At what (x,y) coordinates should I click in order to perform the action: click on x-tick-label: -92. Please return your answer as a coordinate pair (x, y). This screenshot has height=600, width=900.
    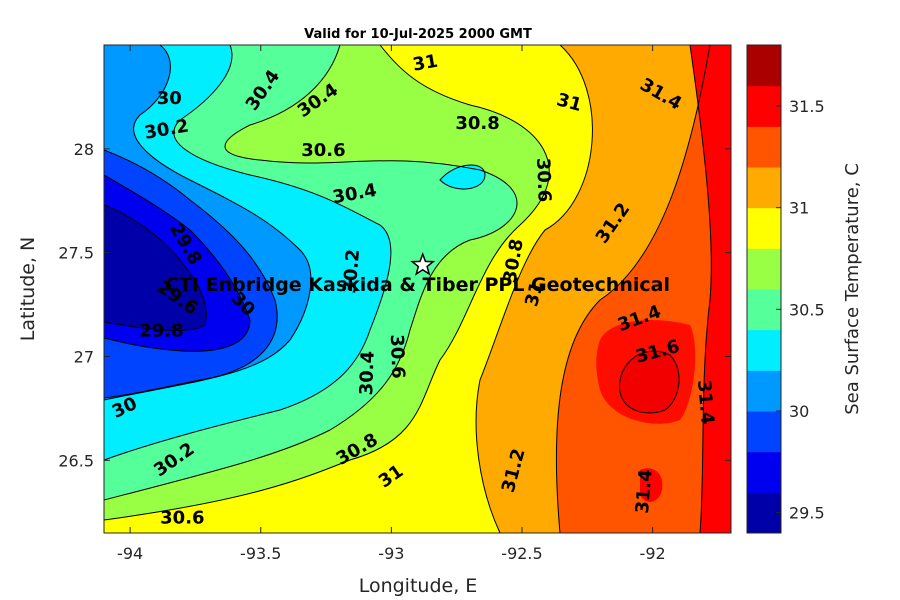
    Looking at the image, I should click on (653, 553).